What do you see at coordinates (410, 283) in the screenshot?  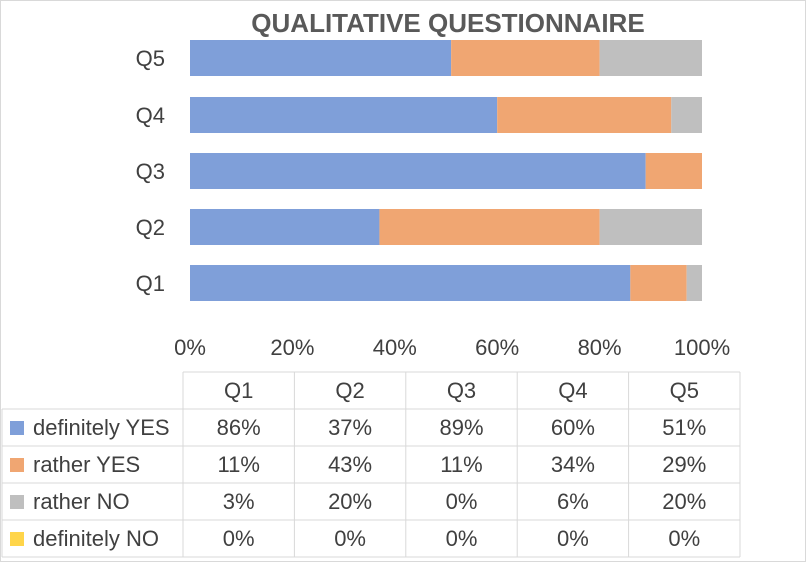 I see `bar-q1-definitely-yes` at bounding box center [410, 283].